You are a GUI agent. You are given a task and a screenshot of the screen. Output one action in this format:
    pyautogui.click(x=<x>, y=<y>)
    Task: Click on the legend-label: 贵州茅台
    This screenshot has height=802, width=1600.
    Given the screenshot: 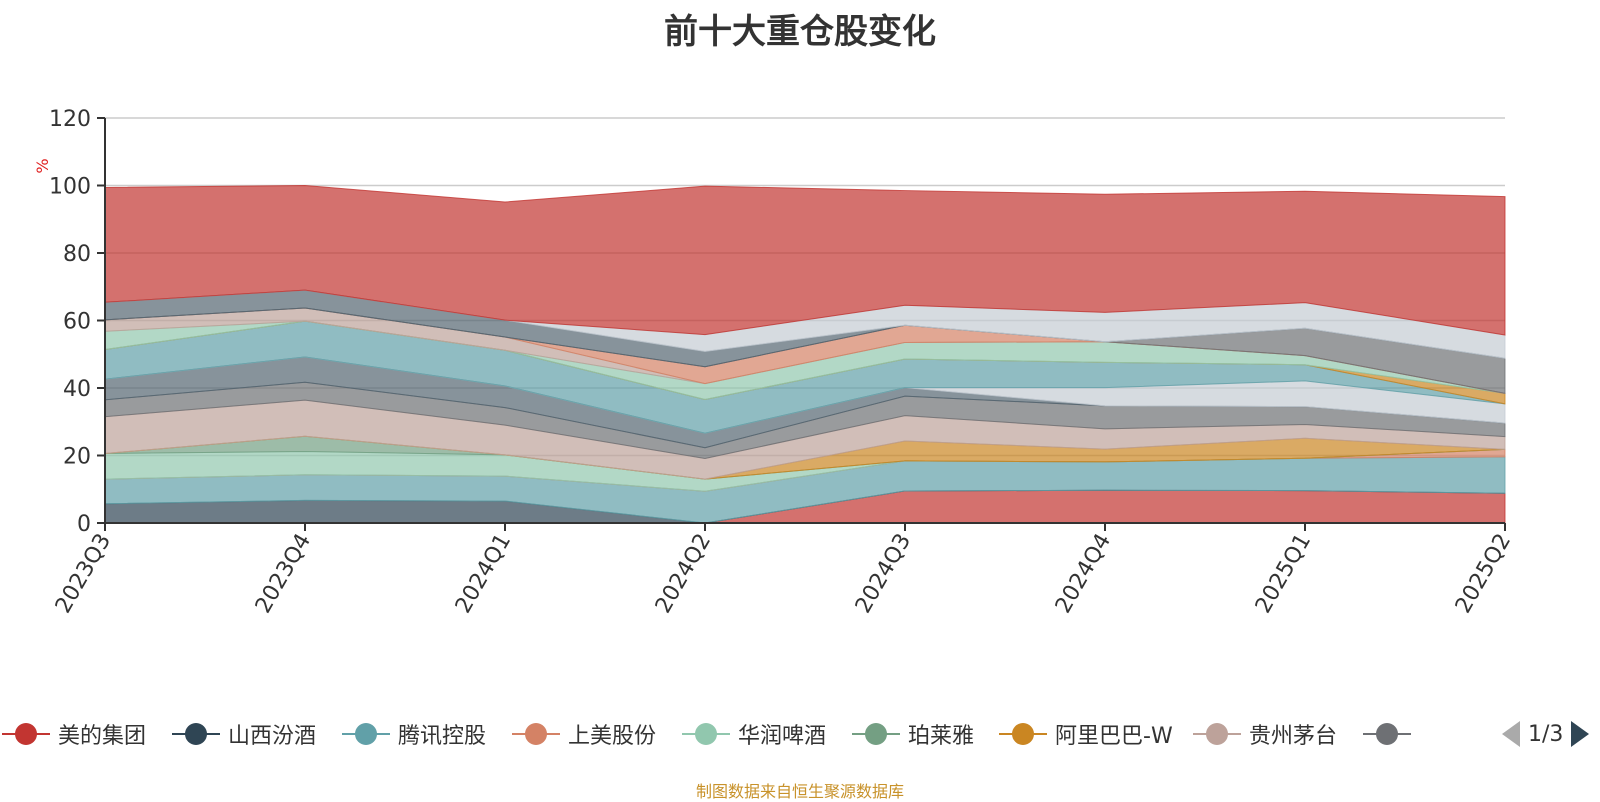 What is the action you would take?
    pyautogui.click(x=1293, y=736)
    